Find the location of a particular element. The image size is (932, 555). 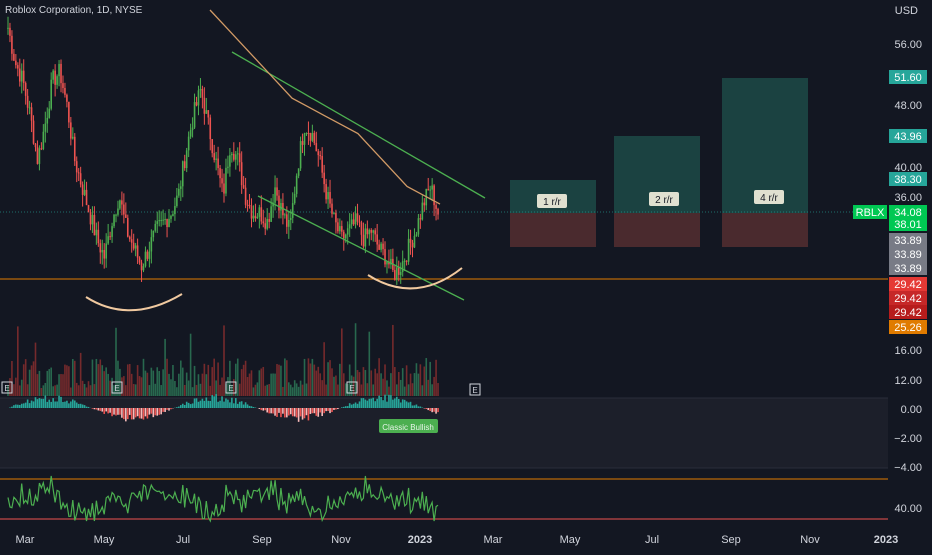

rr4-label: 4 r/r is located at coordinates (769, 198).